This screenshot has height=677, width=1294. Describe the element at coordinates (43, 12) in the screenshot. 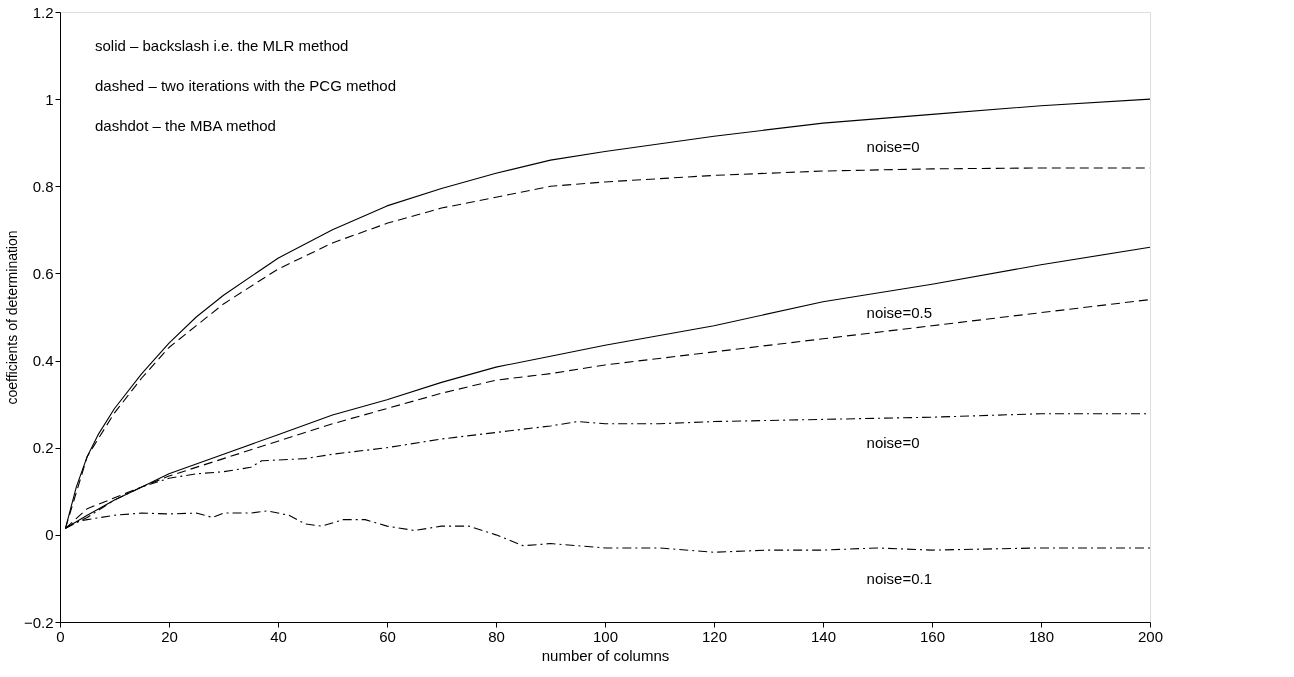

I see `y-tick-label: 1.2` at that location.